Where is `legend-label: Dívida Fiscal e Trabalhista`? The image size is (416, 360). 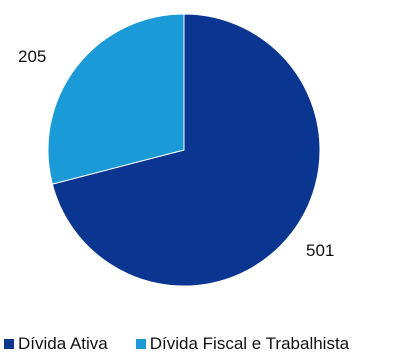 legend-label: Dívida Fiscal e Trabalhista is located at coordinates (249, 343).